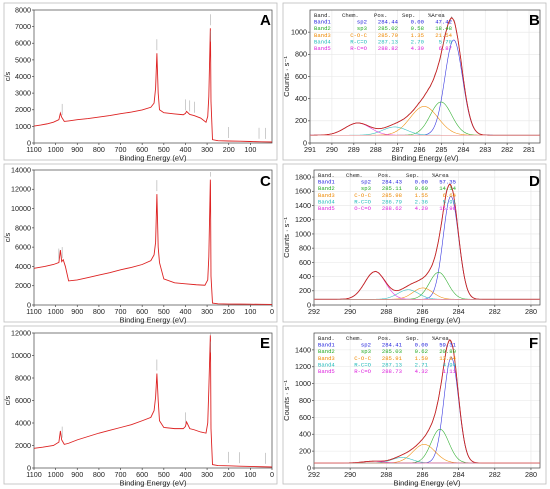 The image size is (550, 489). Describe the element at coordinates (303, 191) in the screenshot. I see `y-tick-label: 1600` at that location.